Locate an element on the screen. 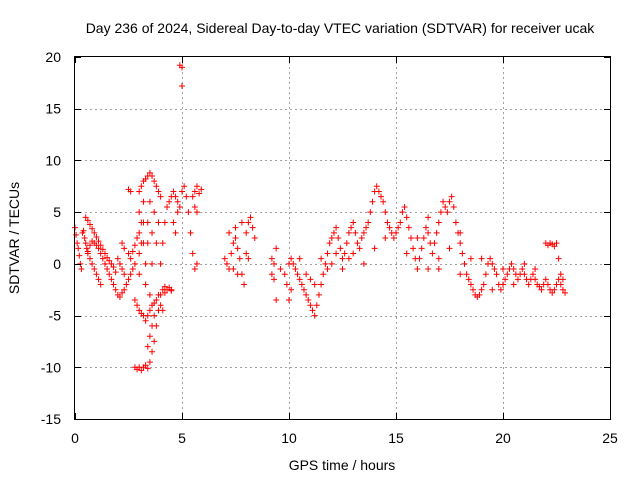 The image size is (640, 480). y-tick-label: 0 is located at coordinates (57, 264).